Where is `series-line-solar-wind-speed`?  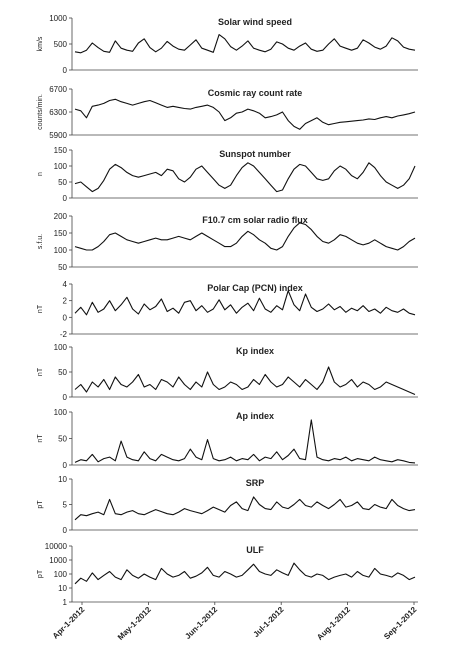 series-line-solar-wind-speed is located at coordinates (245, 44).